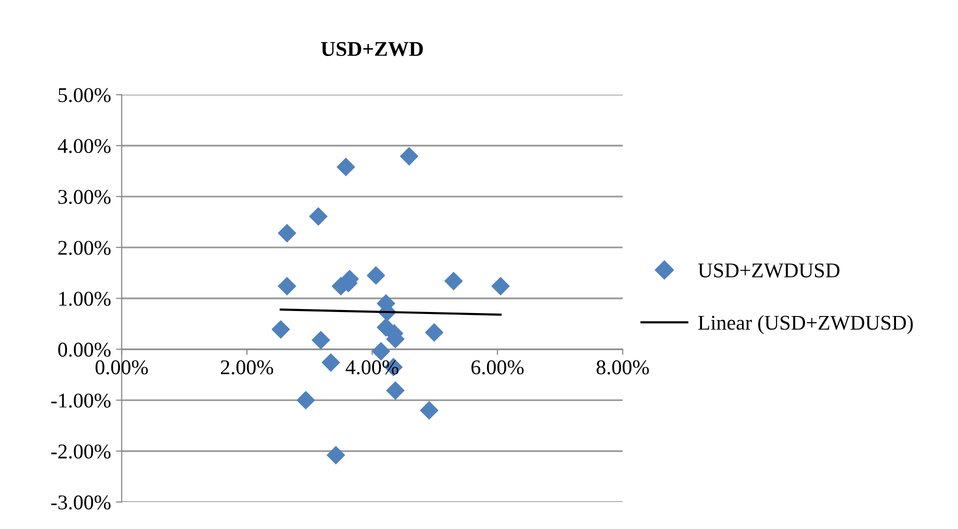 The width and height of the screenshot is (958, 529). I want to click on x-tick-label: 8.00%, so click(622, 367).